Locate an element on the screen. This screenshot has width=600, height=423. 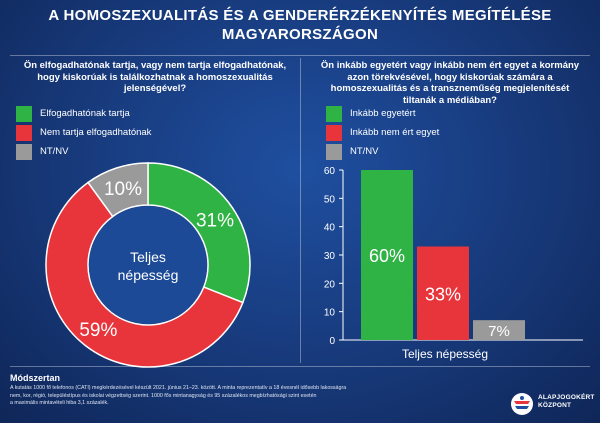
x-axis-label: Teljes népesség is located at coordinates (445, 354).